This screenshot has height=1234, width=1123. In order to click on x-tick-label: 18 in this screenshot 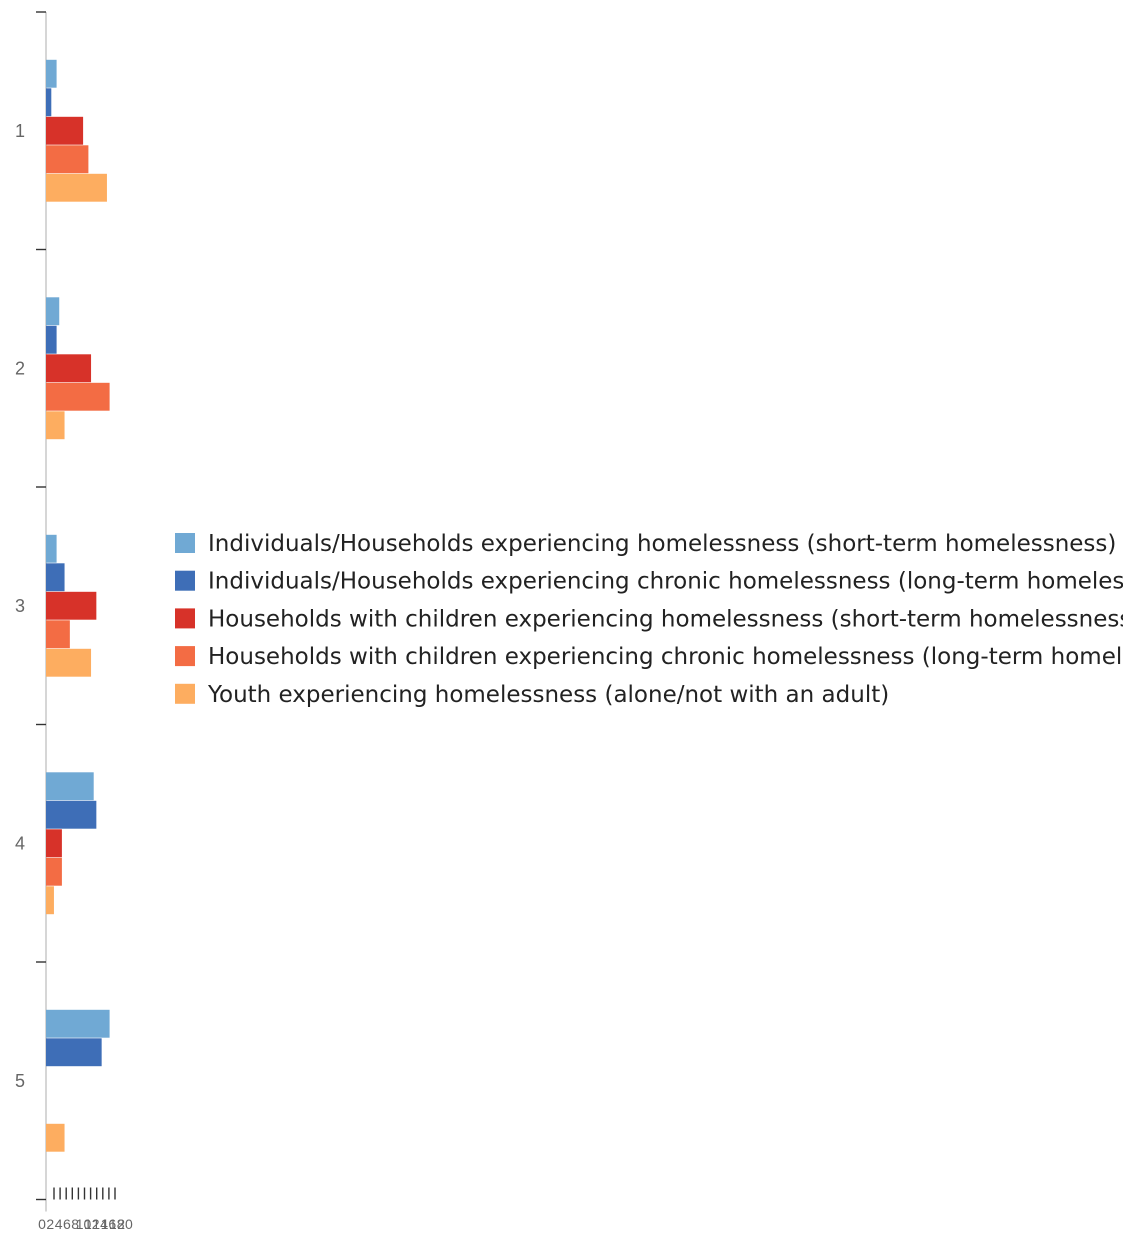, I will do `click(117, 1224)`.